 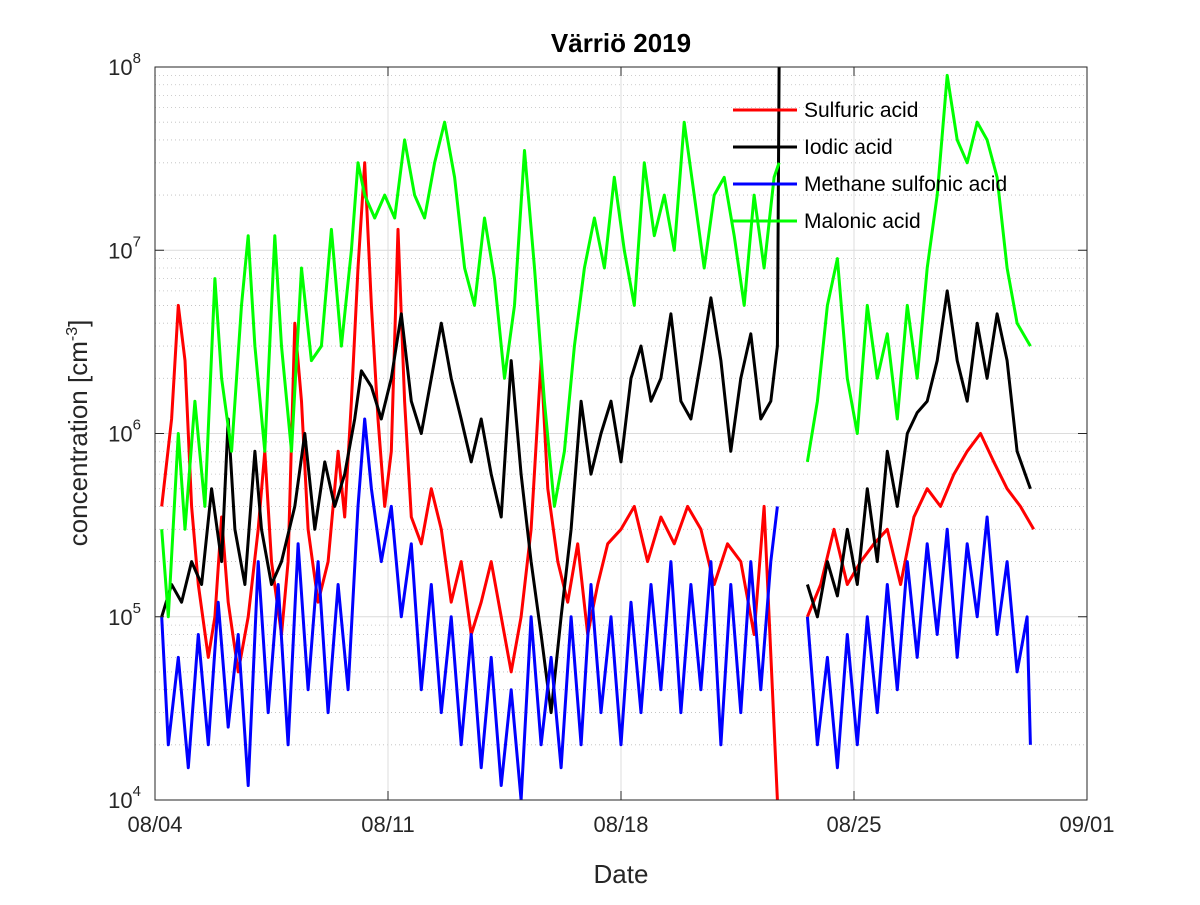 What do you see at coordinates (1086, 824) in the screenshot?
I see `x-tick-label: 09/01` at bounding box center [1086, 824].